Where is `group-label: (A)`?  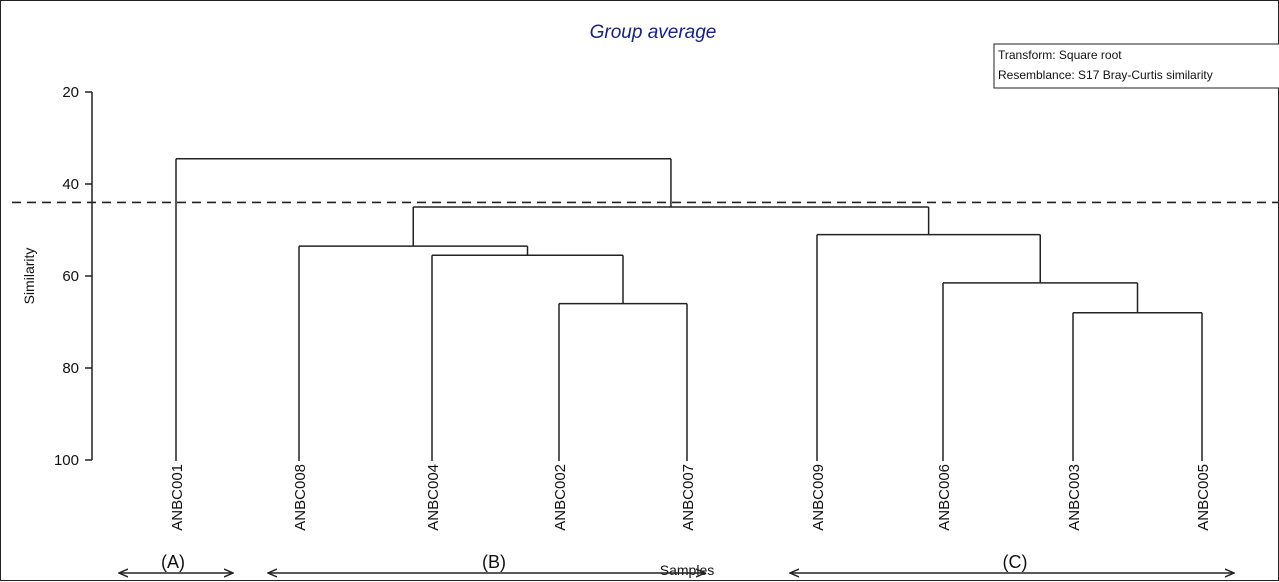 group-label: (A) is located at coordinates (173, 562).